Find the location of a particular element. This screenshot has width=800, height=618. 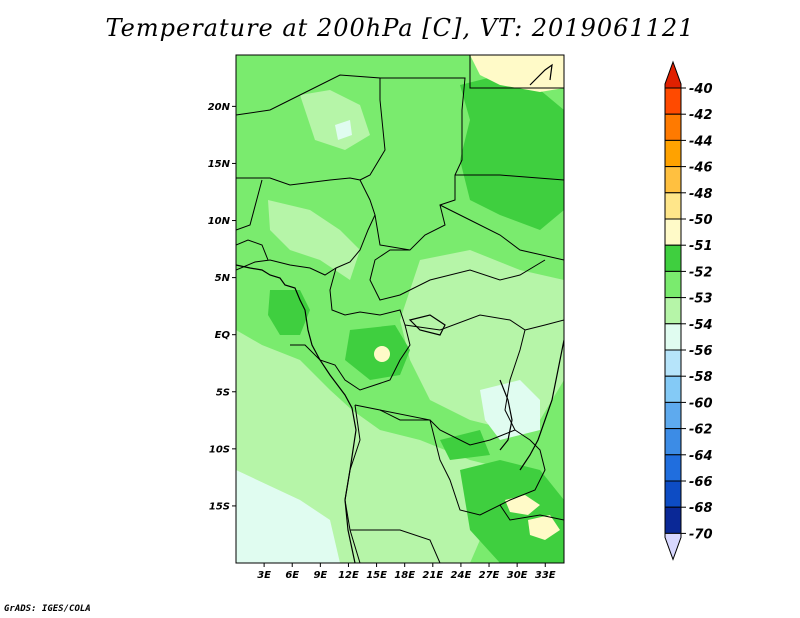

colorbar-label: -70 is located at coordinates (701, 534).